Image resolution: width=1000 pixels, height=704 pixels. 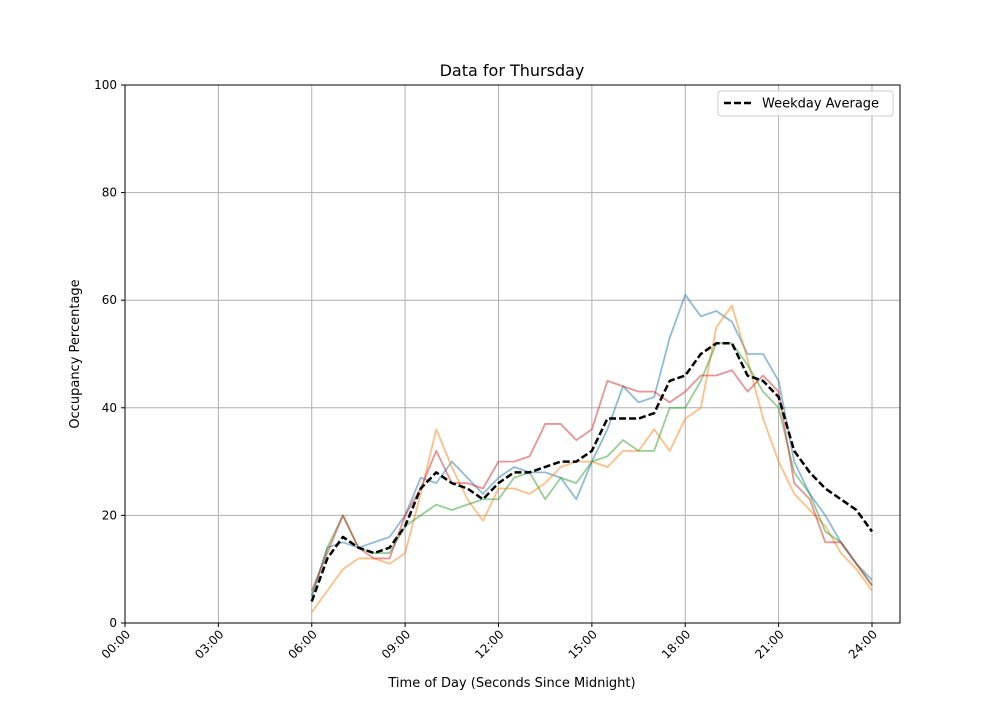 I want to click on y-tick-label: 20, so click(x=109, y=515).